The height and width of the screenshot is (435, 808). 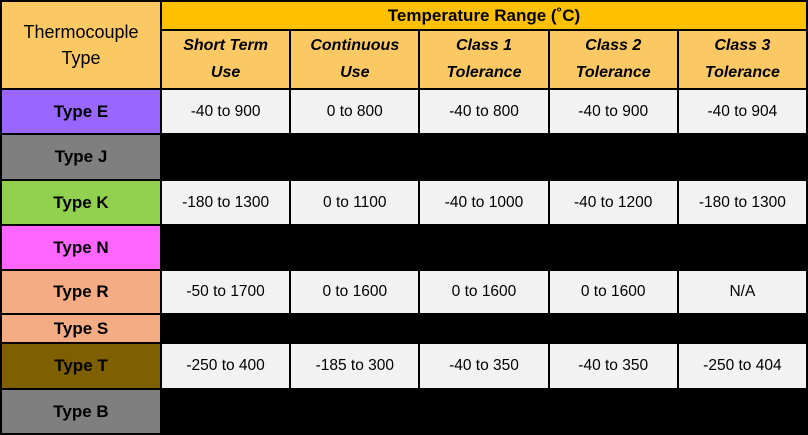 What do you see at coordinates (81, 111) in the screenshot?
I see `type-label-cell: Type E` at bounding box center [81, 111].